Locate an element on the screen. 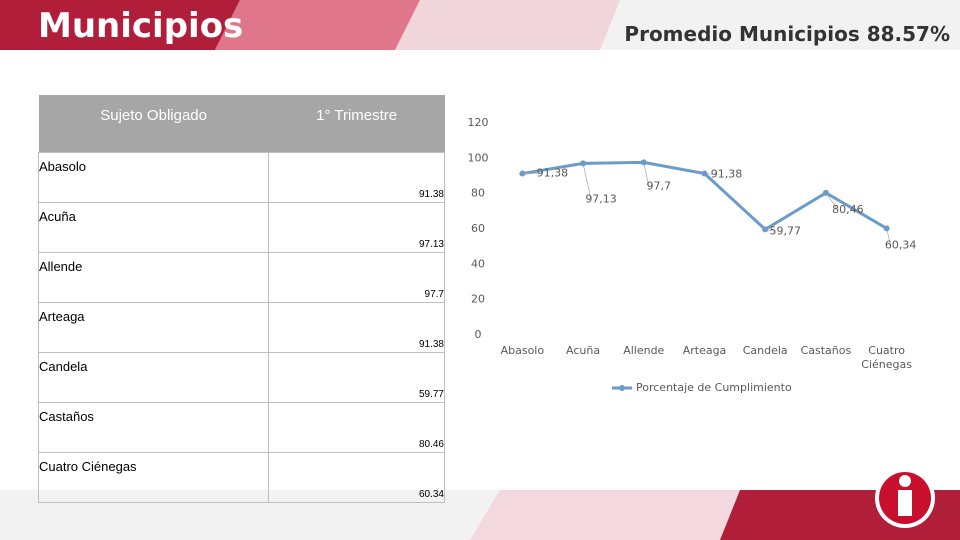  y-tick-label: 60 is located at coordinates (478, 228).